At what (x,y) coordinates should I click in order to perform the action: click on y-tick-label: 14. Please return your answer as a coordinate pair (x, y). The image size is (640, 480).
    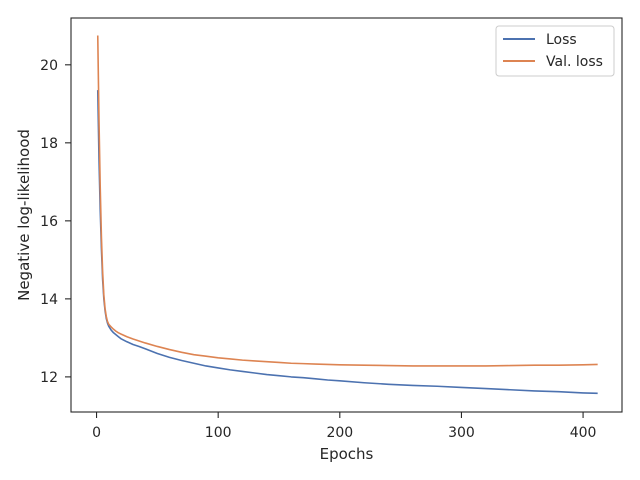
    Looking at the image, I should click on (49, 300).